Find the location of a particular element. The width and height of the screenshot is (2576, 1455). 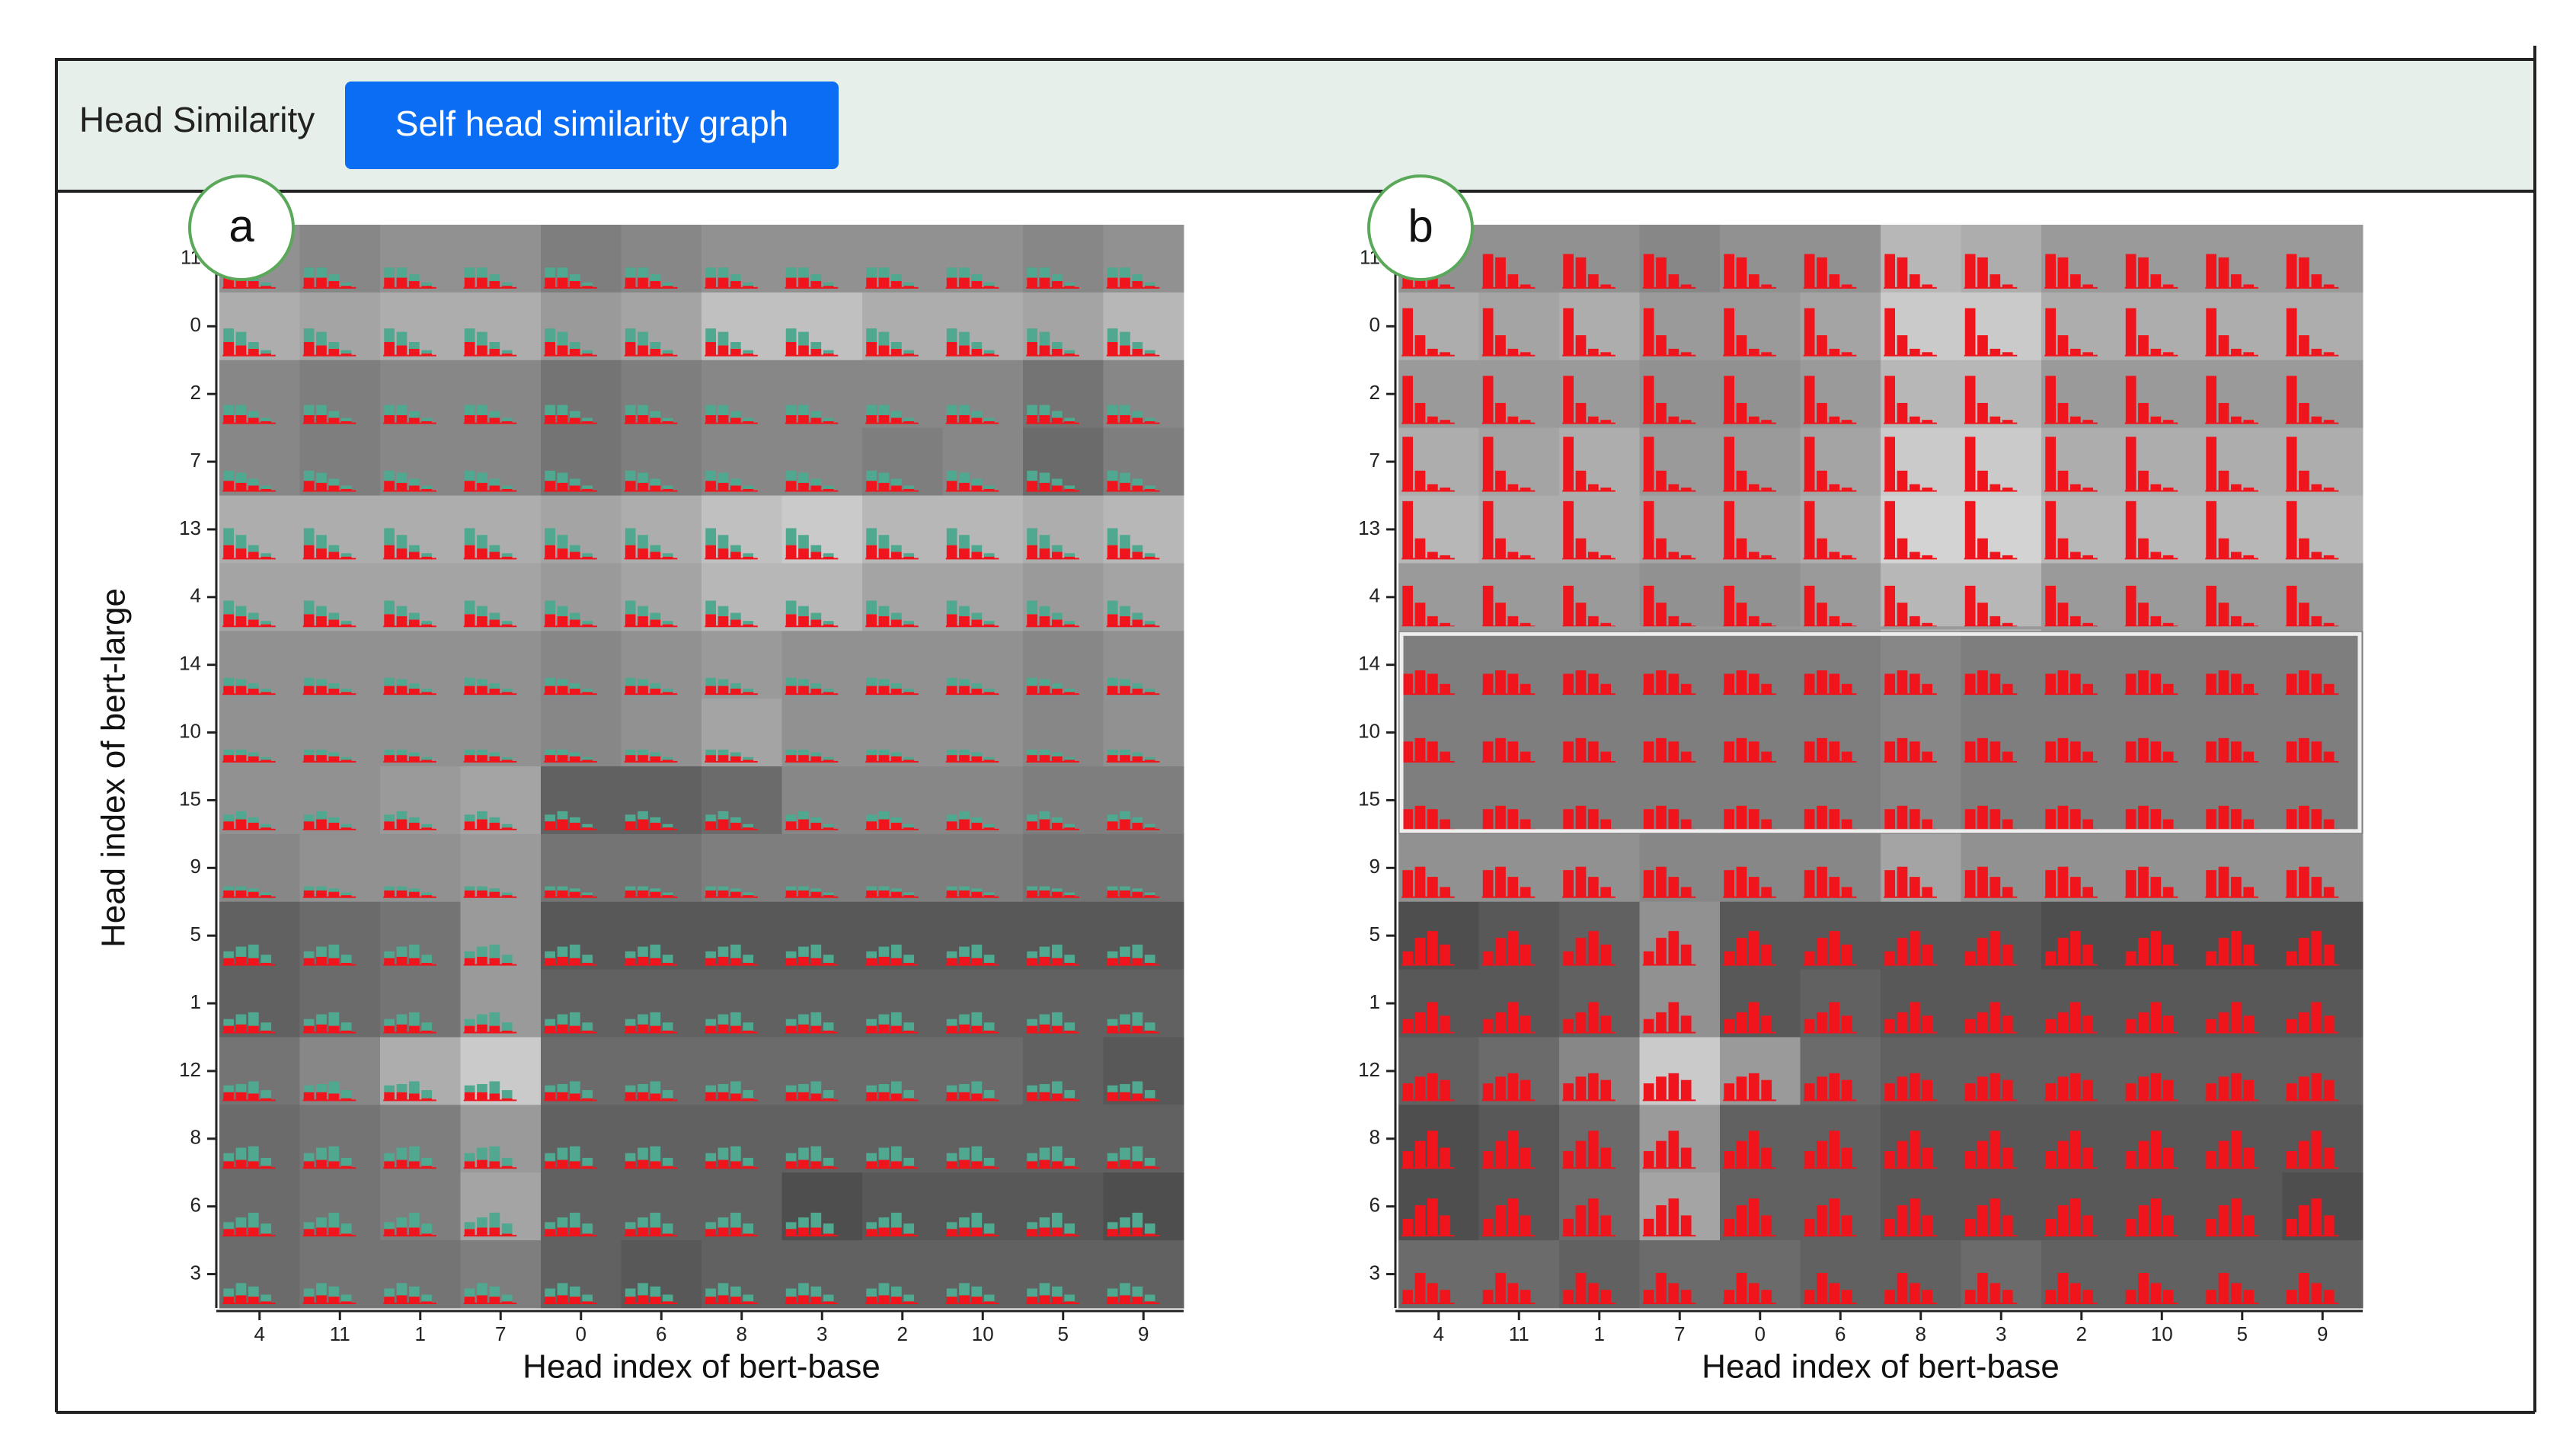

button-label: Self head similarity graph is located at coordinates (592, 124).